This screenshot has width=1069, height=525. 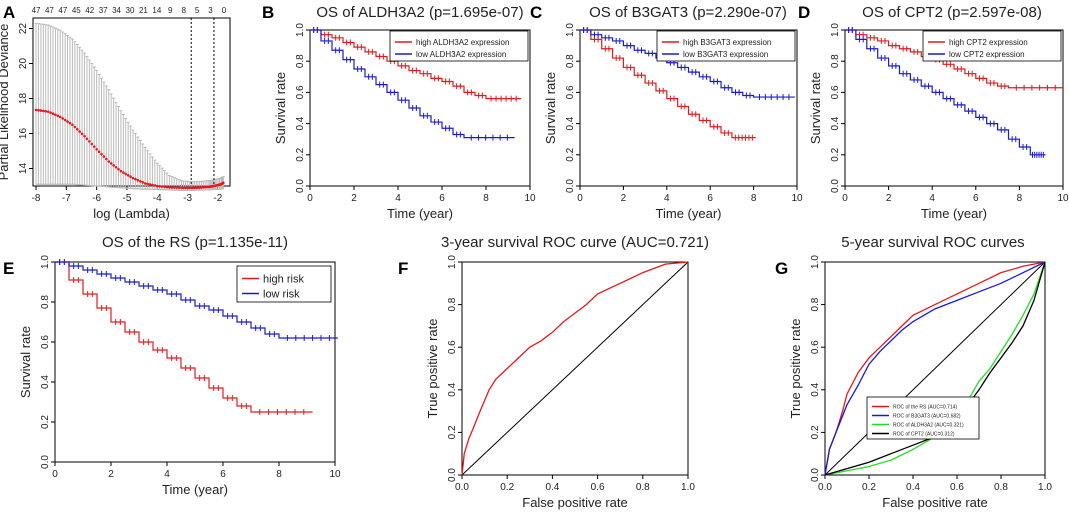 I want to click on panel-b-plot-frame, so click(x=420, y=108).